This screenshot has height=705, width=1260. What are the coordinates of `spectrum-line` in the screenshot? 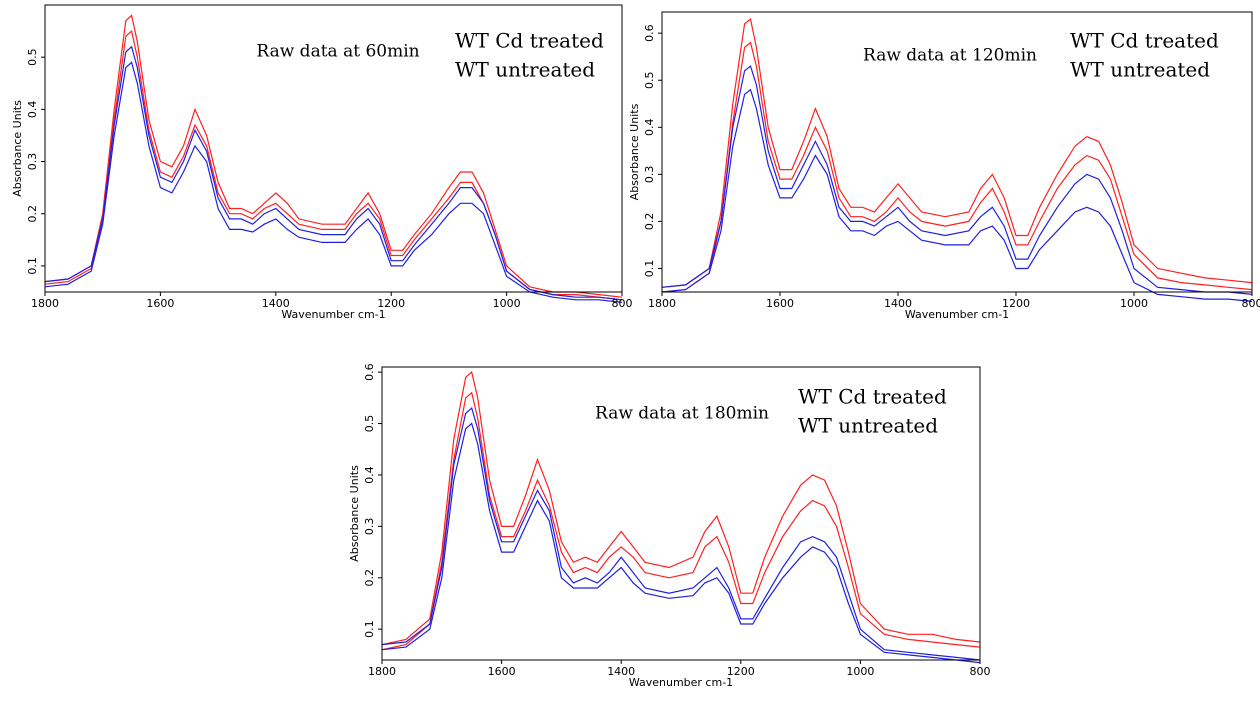 It's located at (957, 195).